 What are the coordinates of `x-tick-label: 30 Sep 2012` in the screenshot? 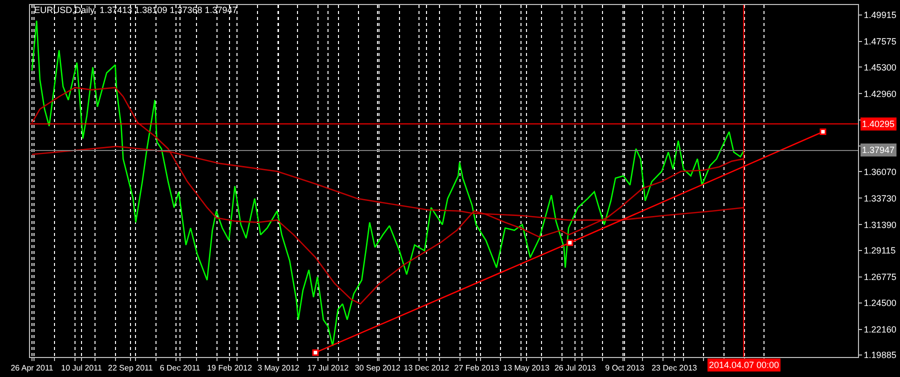 It's located at (377, 368).